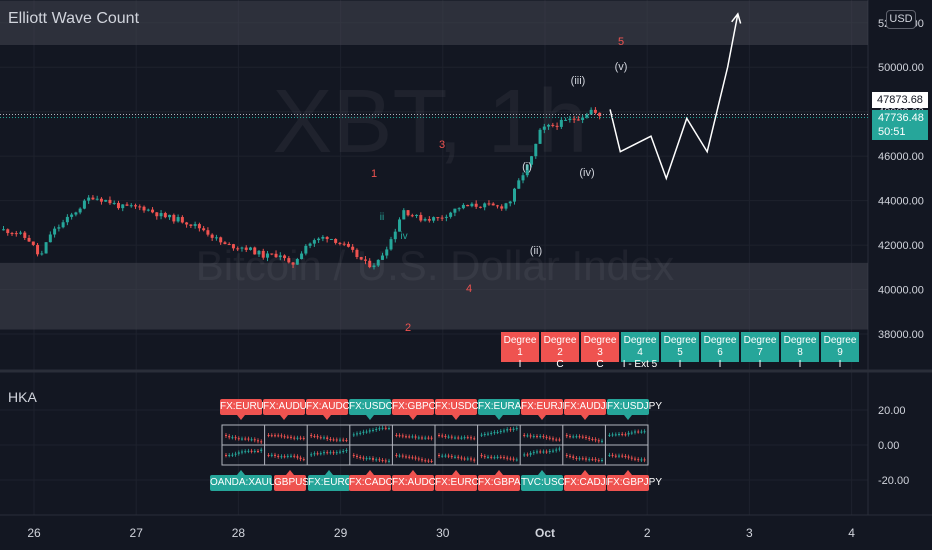 The height and width of the screenshot is (550, 932). What do you see at coordinates (137, 533) in the screenshot?
I see `time-tick-label: 27` at bounding box center [137, 533].